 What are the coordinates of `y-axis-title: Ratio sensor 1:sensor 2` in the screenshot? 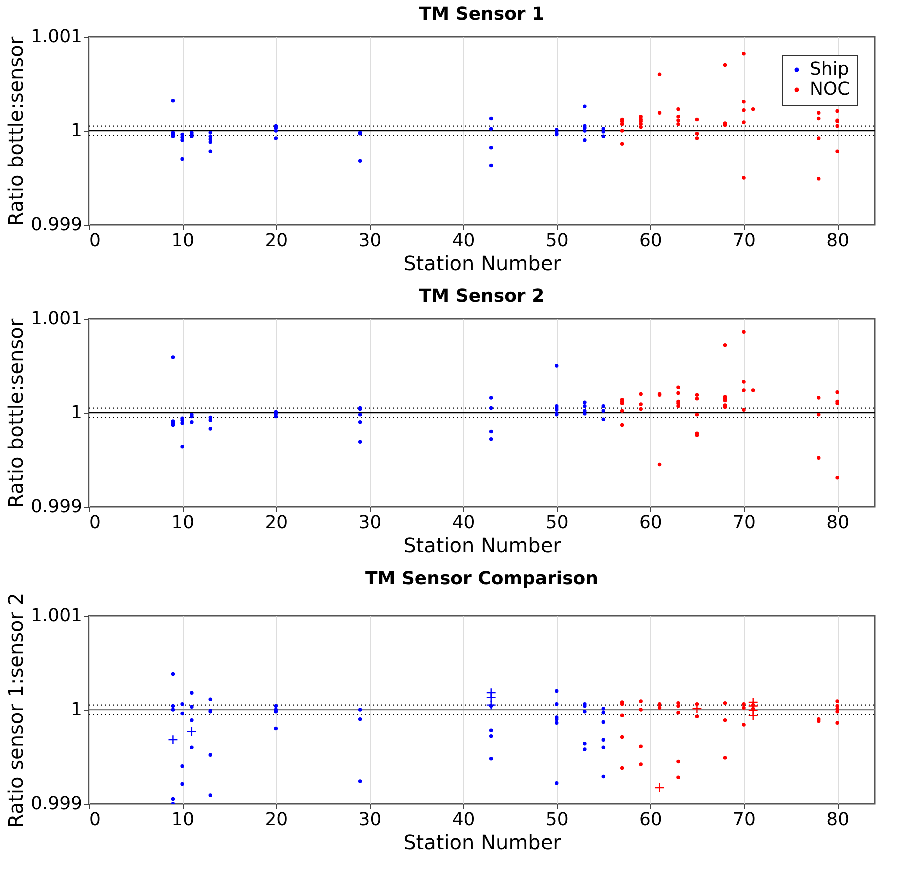 It's located at (16, 710).